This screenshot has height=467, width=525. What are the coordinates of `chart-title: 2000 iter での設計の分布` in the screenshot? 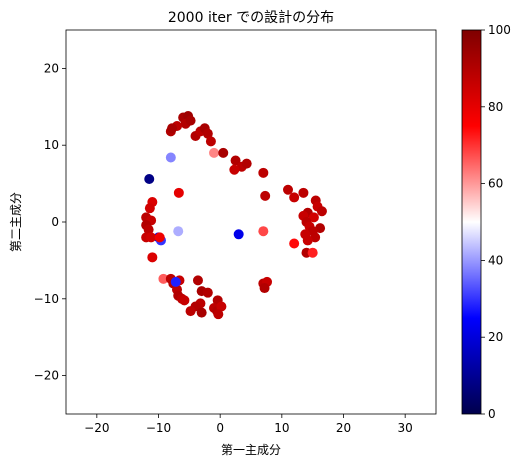 It's located at (251, 18).